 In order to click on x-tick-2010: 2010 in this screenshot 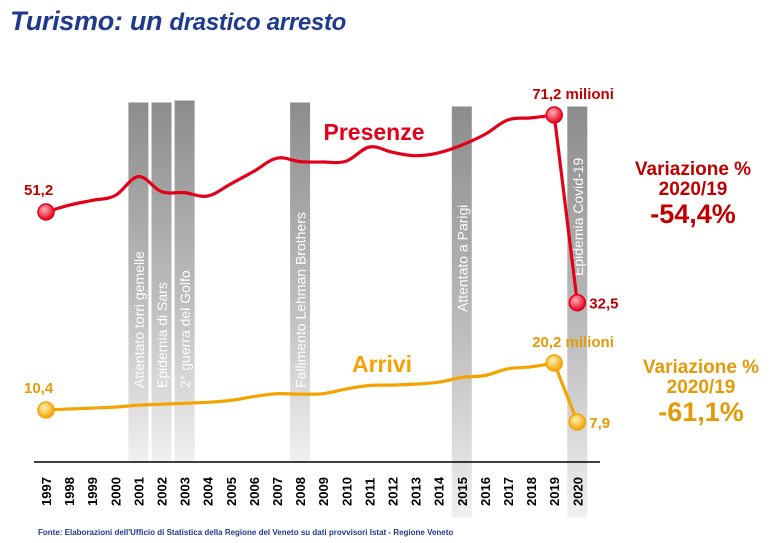, I will do `click(346, 491)`.